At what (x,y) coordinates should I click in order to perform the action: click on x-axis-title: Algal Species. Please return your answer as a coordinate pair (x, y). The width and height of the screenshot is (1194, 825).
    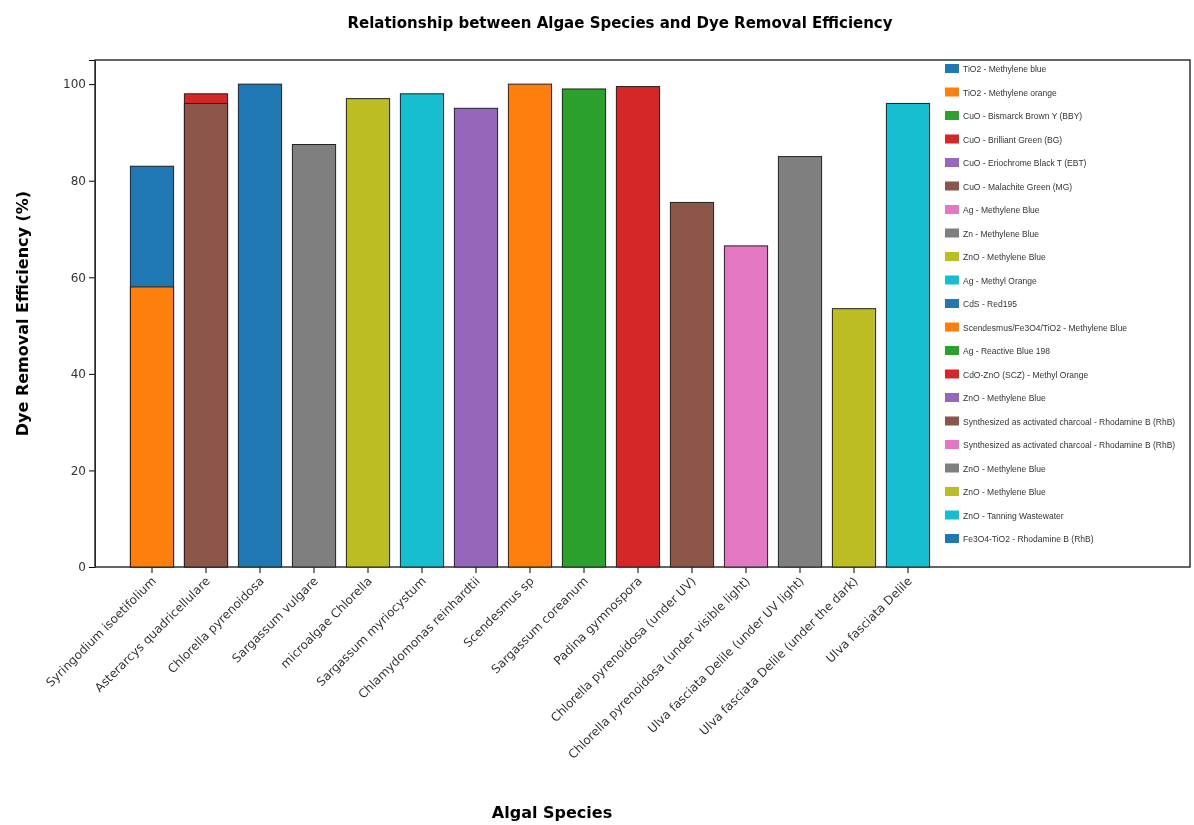
    Looking at the image, I should click on (552, 812).